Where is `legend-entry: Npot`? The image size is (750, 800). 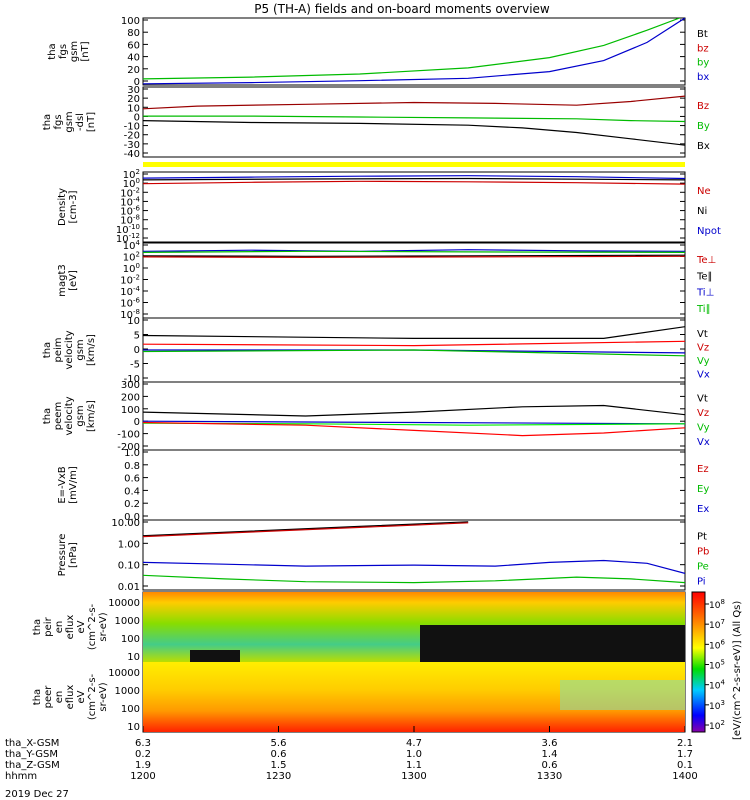
legend-entry: Npot is located at coordinates (709, 231).